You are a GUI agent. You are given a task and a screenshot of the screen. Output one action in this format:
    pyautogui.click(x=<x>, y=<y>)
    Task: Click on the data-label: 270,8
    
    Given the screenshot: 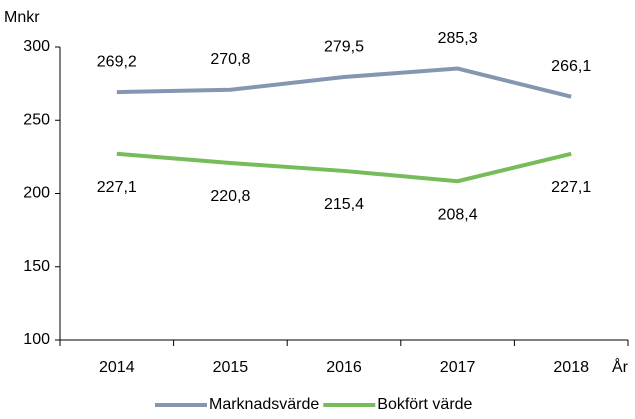 What is the action you would take?
    pyautogui.click(x=230, y=59)
    